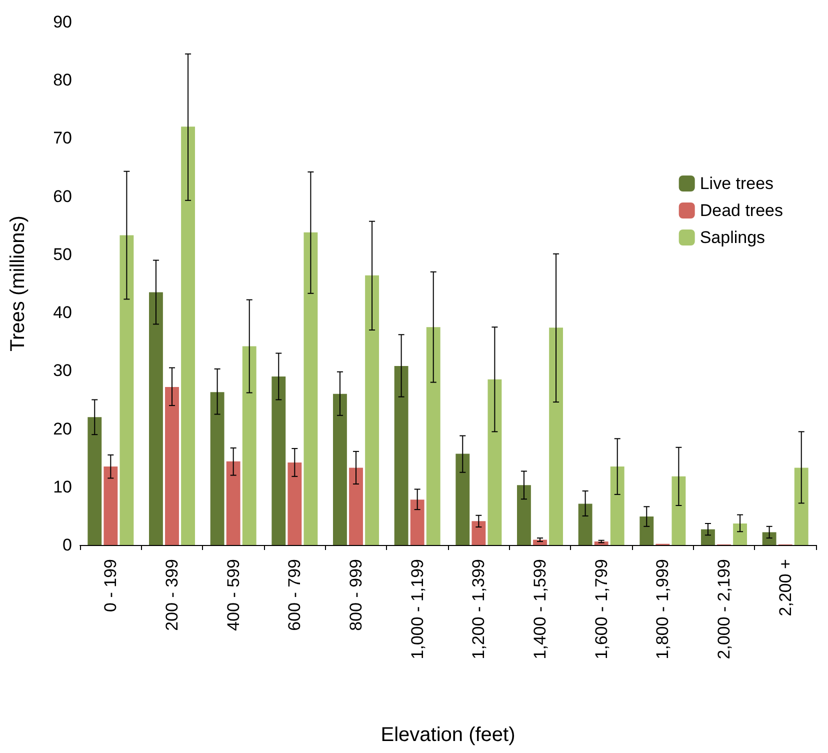  Describe the element at coordinates (601, 609) in the screenshot. I see `x-tick-label: 1,600 - 1,799` at that location.